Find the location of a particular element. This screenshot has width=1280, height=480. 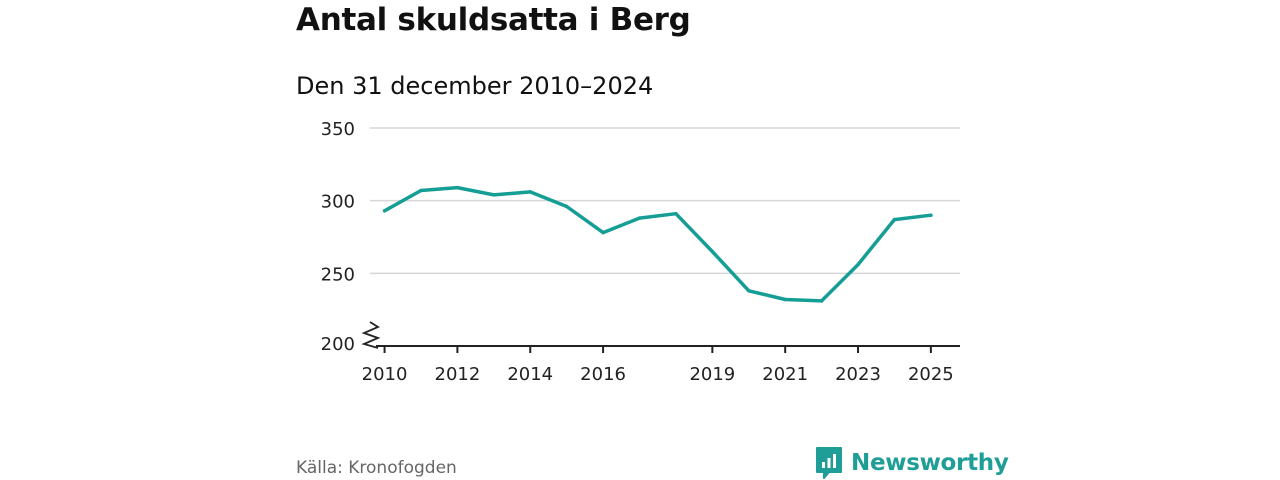

x-tick-label-2010: 2010 is located at coordinates (385, 374).